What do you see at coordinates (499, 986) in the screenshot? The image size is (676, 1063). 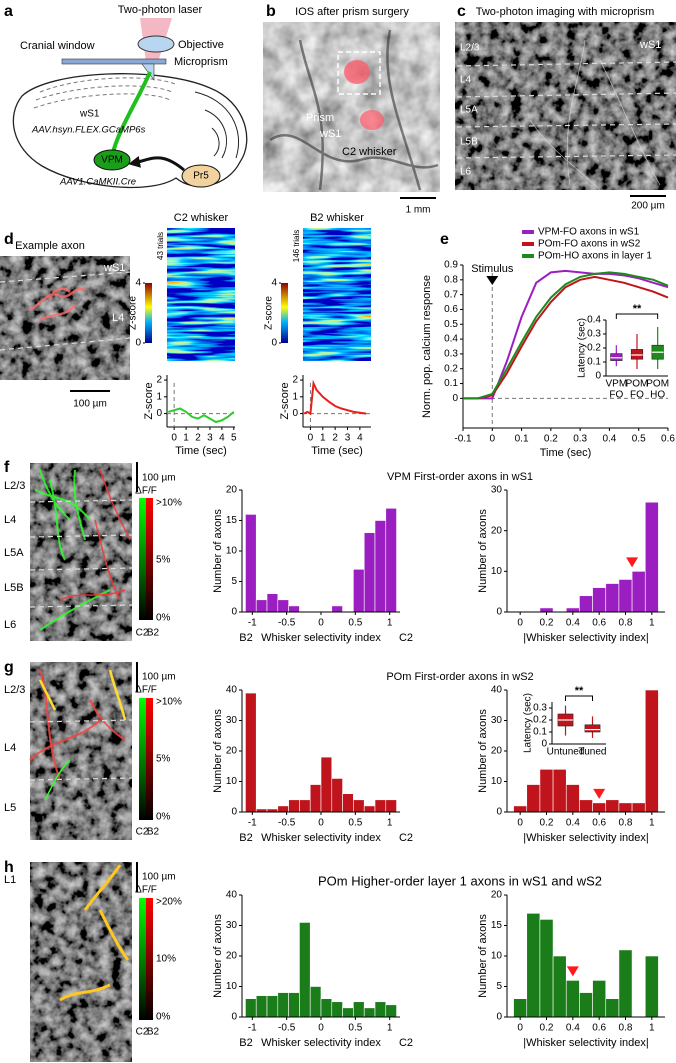 I see `y-tick-label: 5` at bounding box center [499, 986].